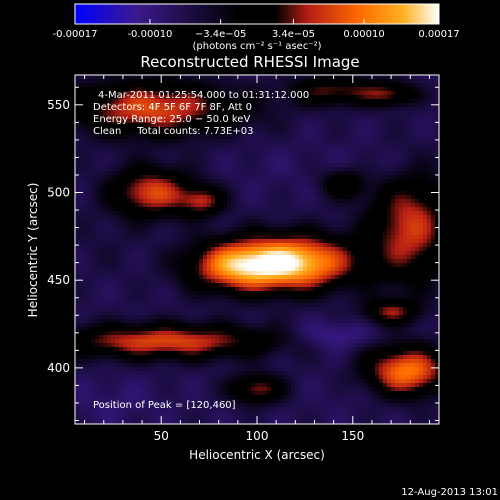 The width and height of the screenshot is (500, 500). What do you see at coordinates (256, 46) in the screenshot?
I see `colorbar-units: (photons cm⁻² s⁻¹ asec⁻²)` at bounding box center [256, 46].